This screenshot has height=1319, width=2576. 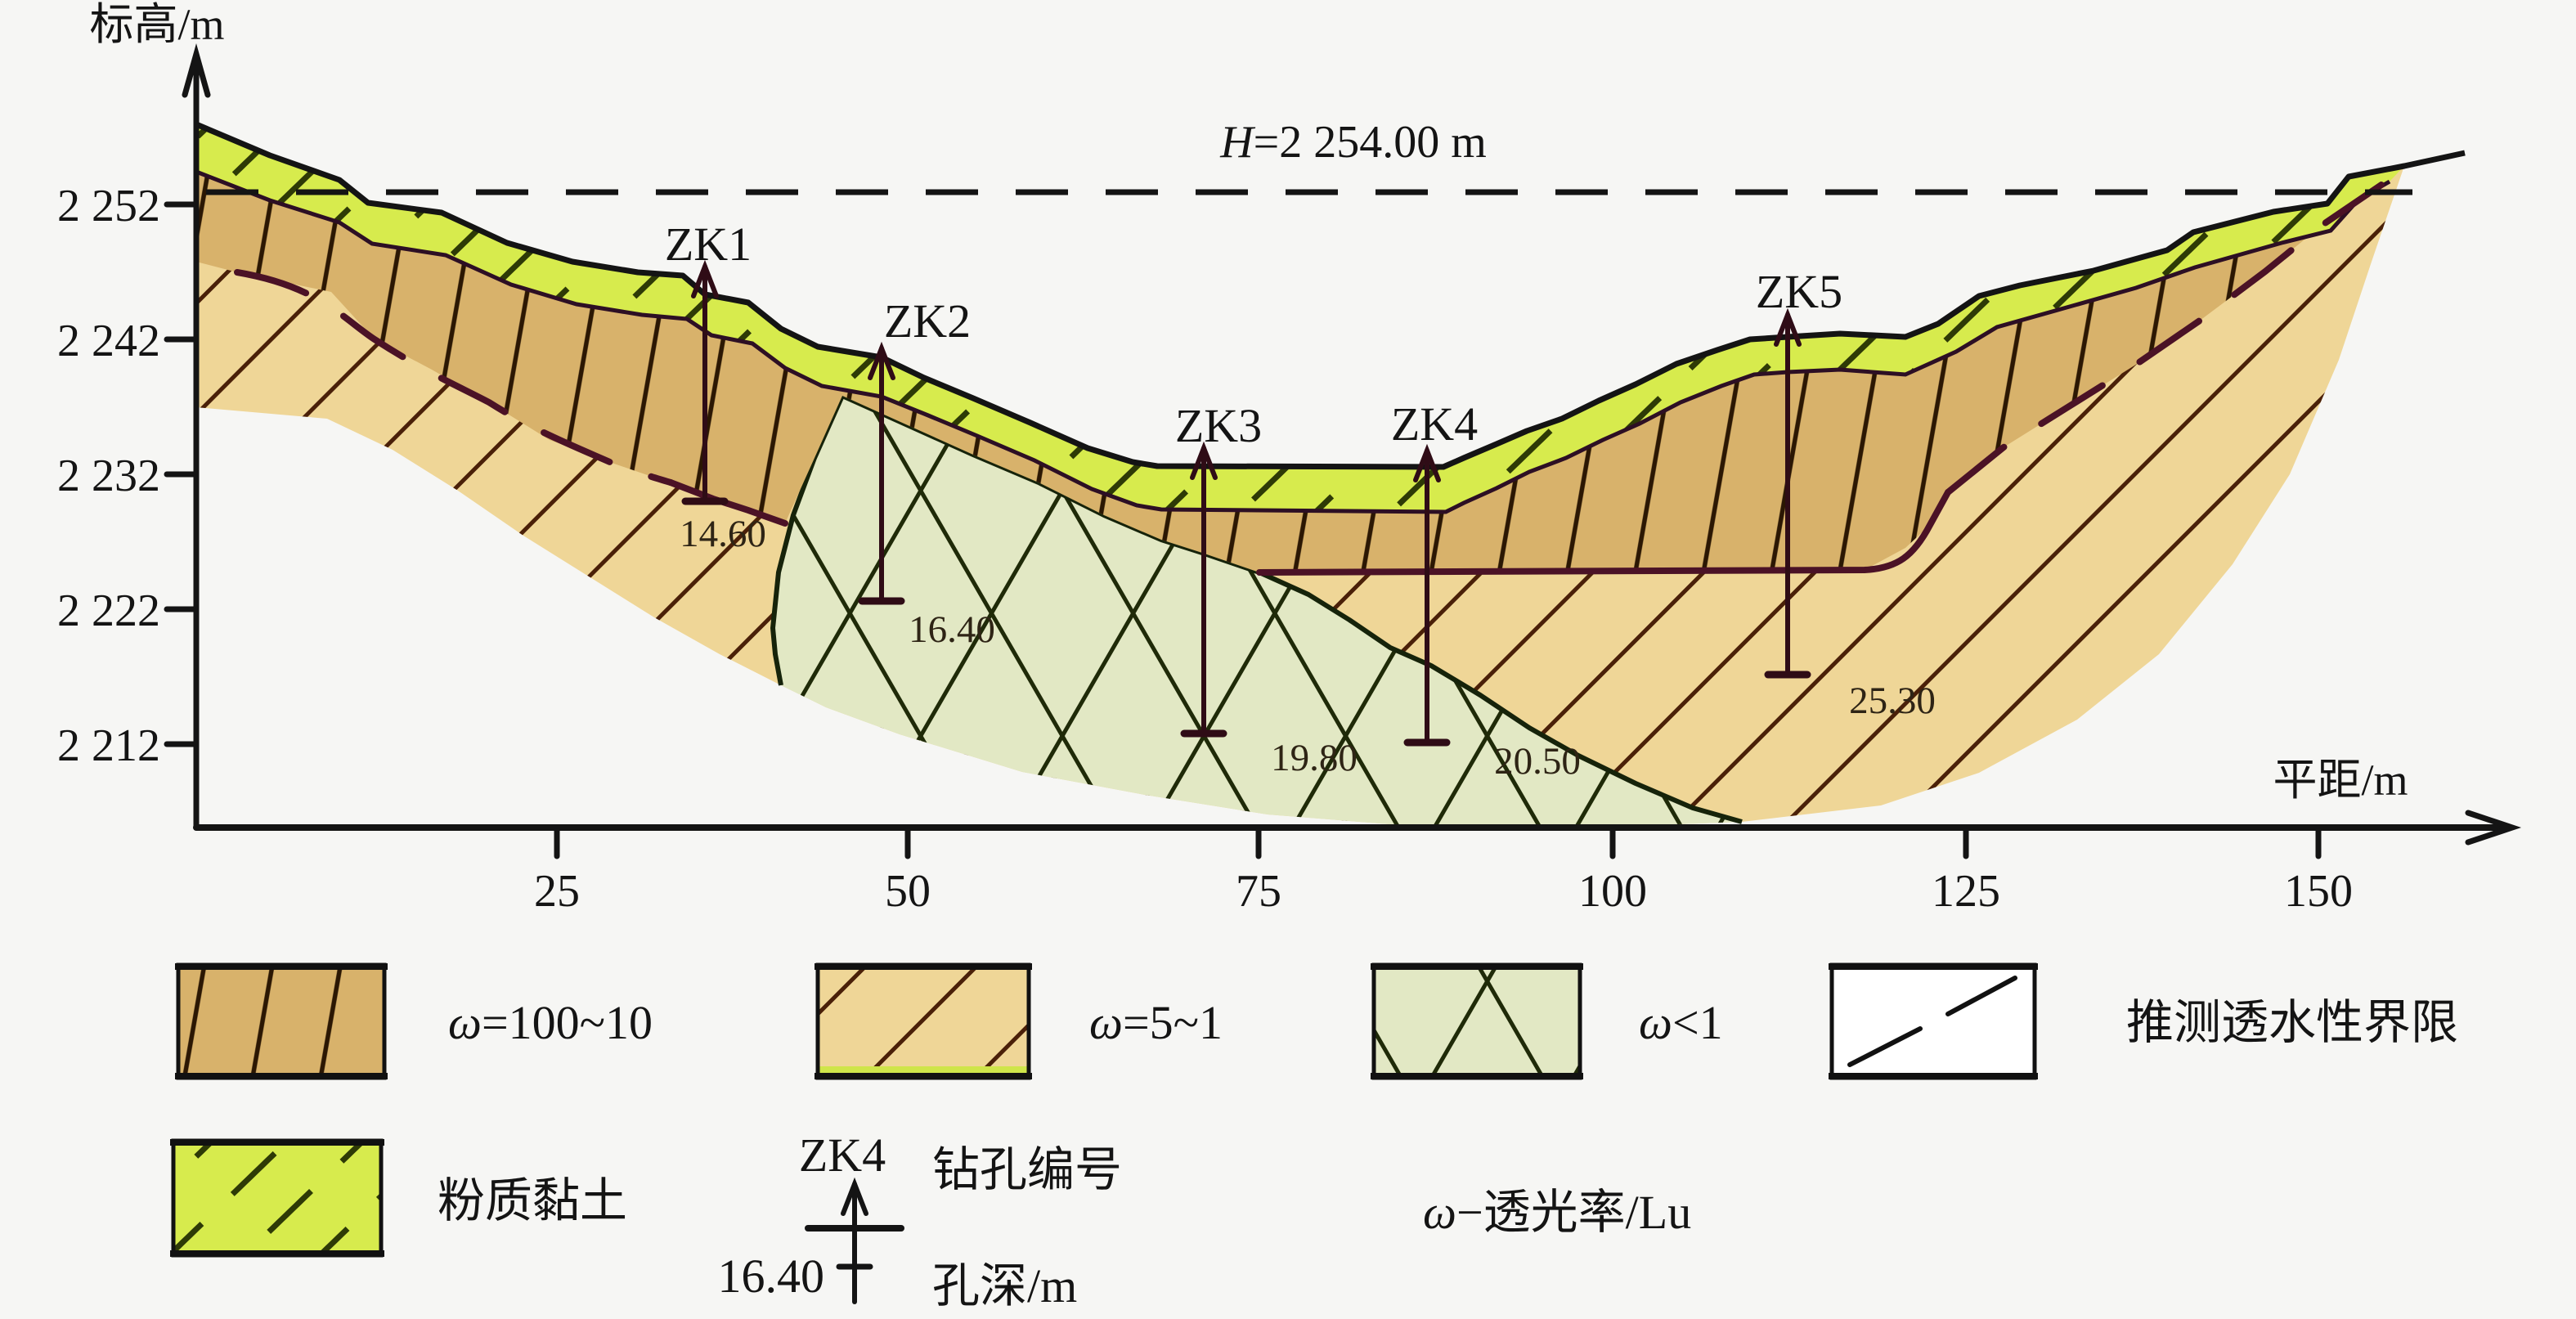 What do you see at coordinates (715, 386) in the screenshot?
I see `borehole-zk1: ZK1 14.60` at bounding box center [715, 386].